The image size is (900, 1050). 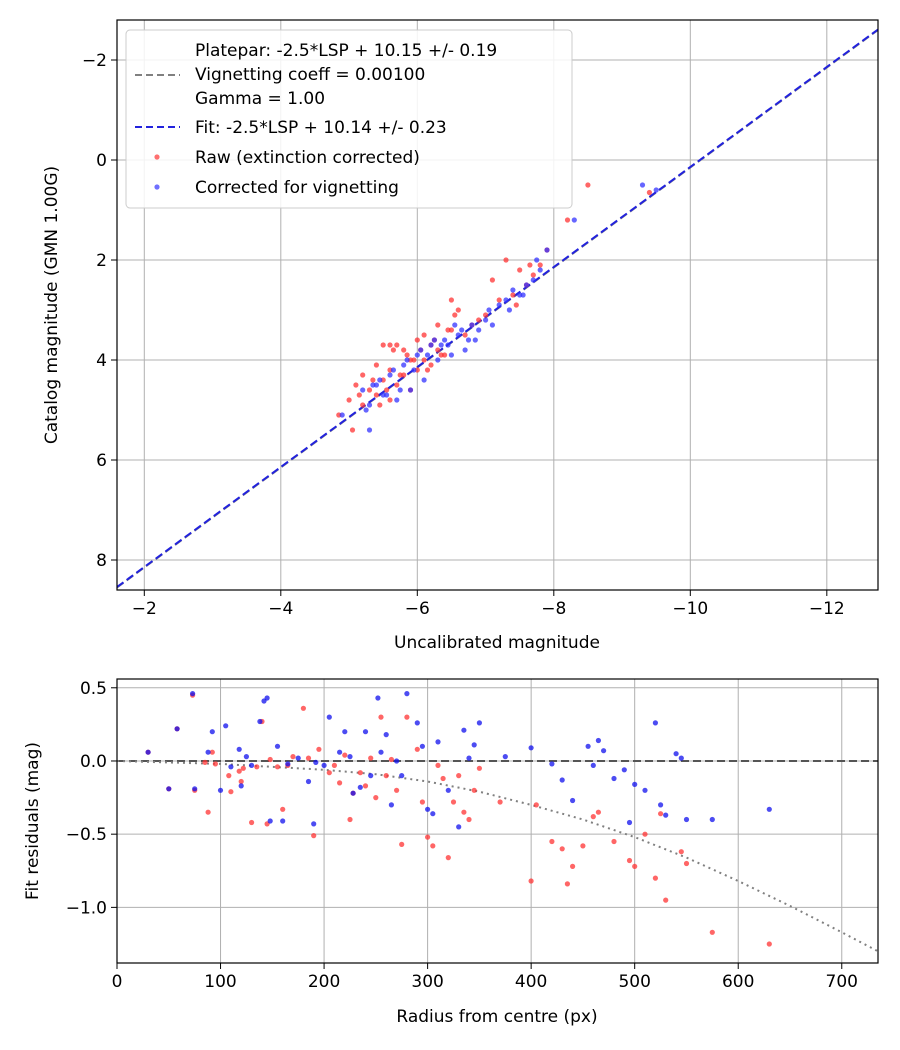 I want to click on bottom-y-axis-label: Fit residuals (mag), so click(x=33, y=821).